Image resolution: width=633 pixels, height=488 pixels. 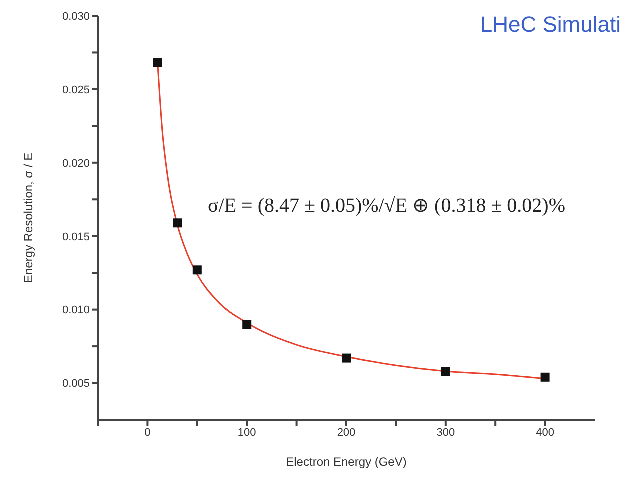 What do you see at coordinates (387, 206) in the screenshot?
I see `annotation: σ/E = (8.47 ± 0.05)%/√E ⊕ (0.318 ± 0.02)%` at bounding box center [387, 206].